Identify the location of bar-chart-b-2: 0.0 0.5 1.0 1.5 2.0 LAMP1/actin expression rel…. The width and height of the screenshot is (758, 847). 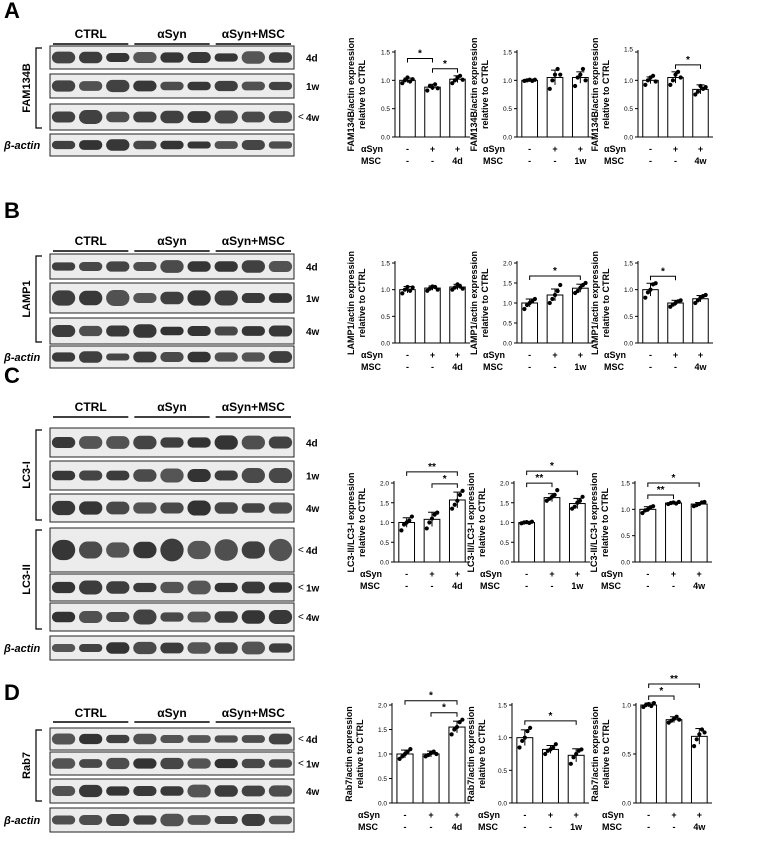
(531, 311).